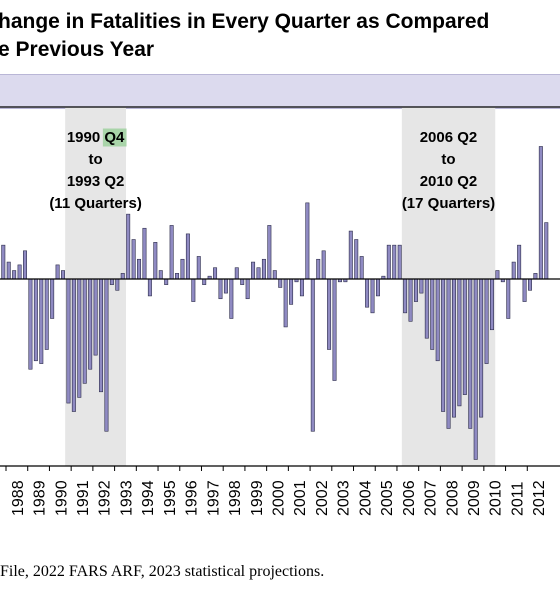  Describe the element at coordinates (40, 498) in the screenshot. I see `year-label-1989: 1989` at that location.